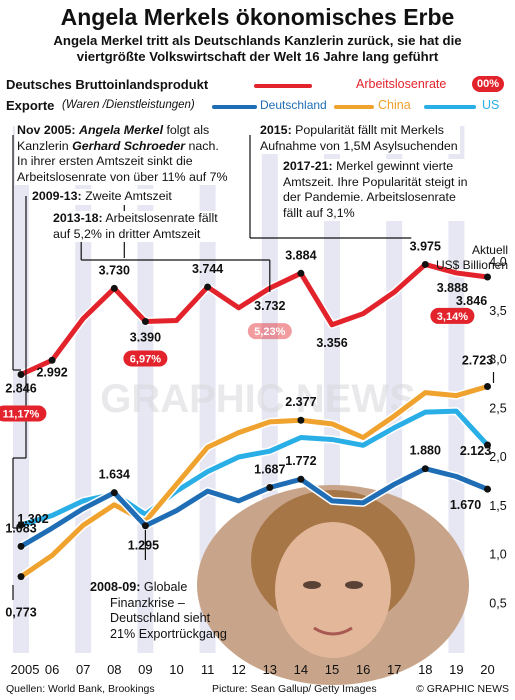  What do you see at coordinates (83, 669) in the screenshot?
I see `x-tick-label: 07` at bounding box center [83, 669].